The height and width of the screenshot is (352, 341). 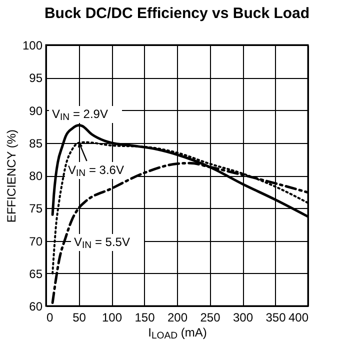 What do you see at coordinates (177, 317) in the screenshot?
I see `x-tick-label: 200` at bounding box center [177, 317].